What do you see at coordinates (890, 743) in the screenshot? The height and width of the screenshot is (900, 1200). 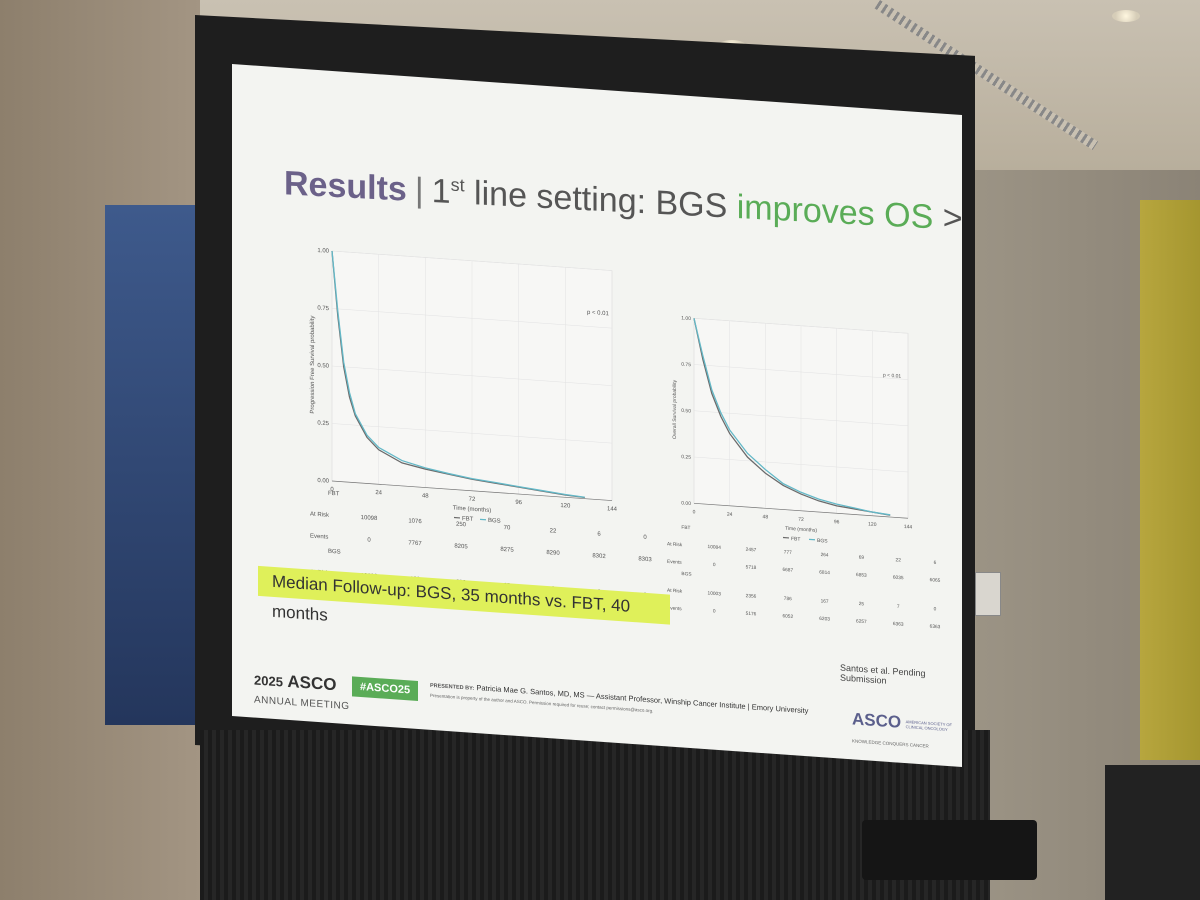 I see `asco-tagline: KNOWLEDGE CONQUERS CANCER` at bounding box center [890, 743].